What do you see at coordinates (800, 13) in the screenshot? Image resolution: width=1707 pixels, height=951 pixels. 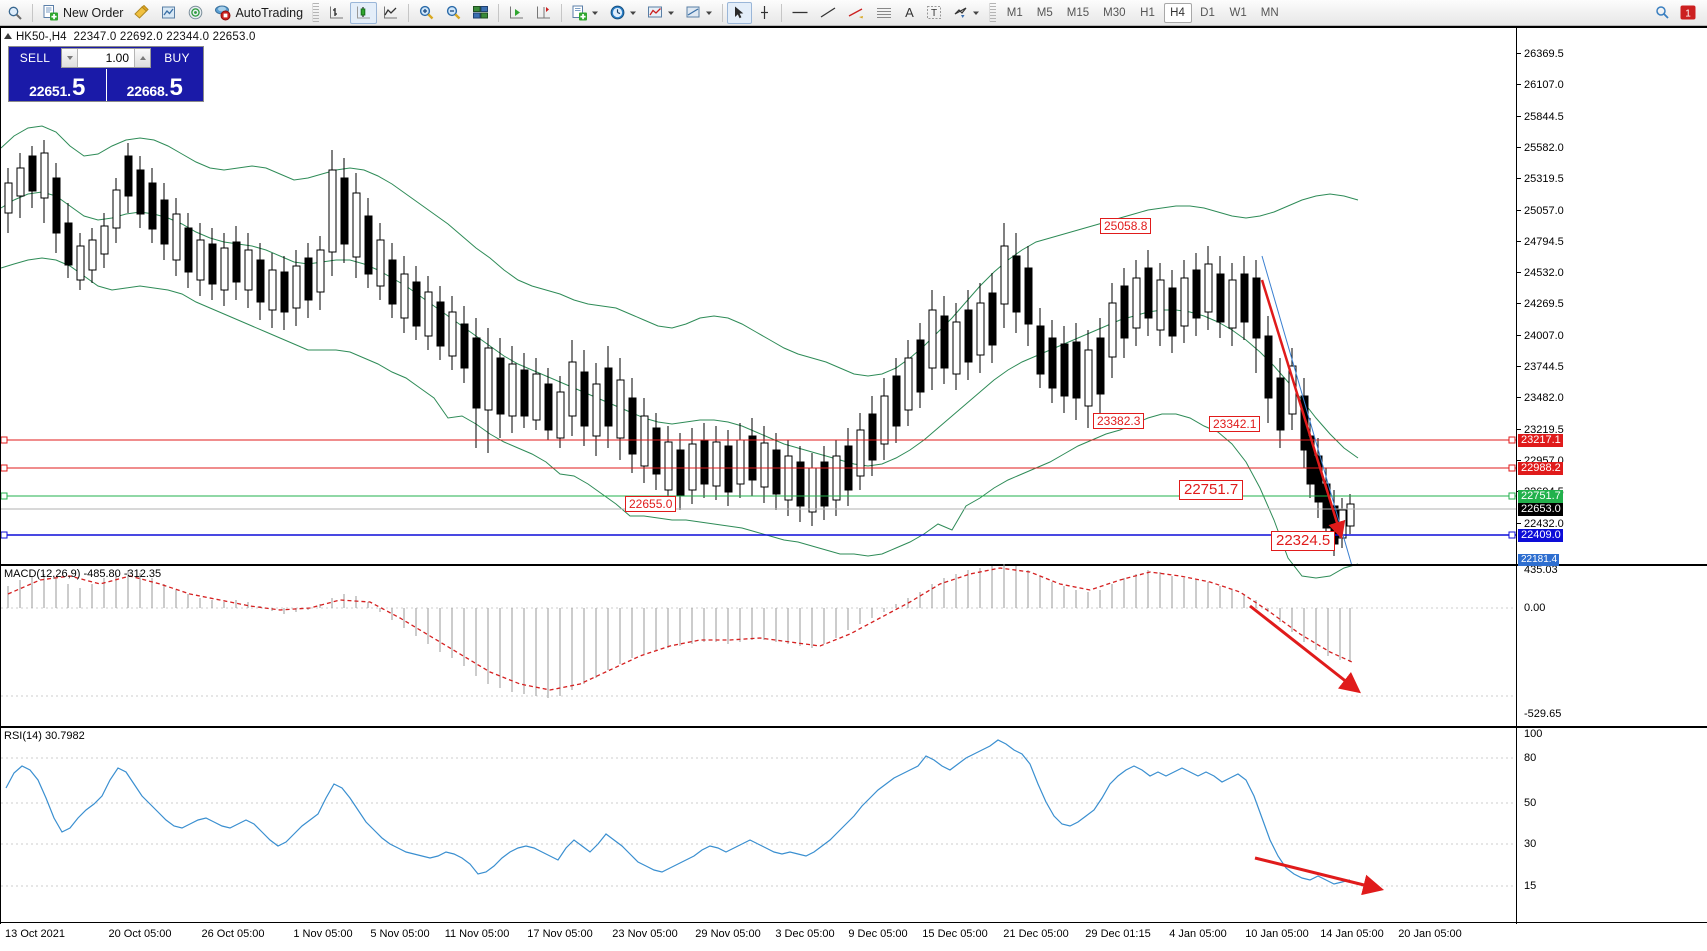 I see `horizontal-line-button` at bounding box center [800, 13].